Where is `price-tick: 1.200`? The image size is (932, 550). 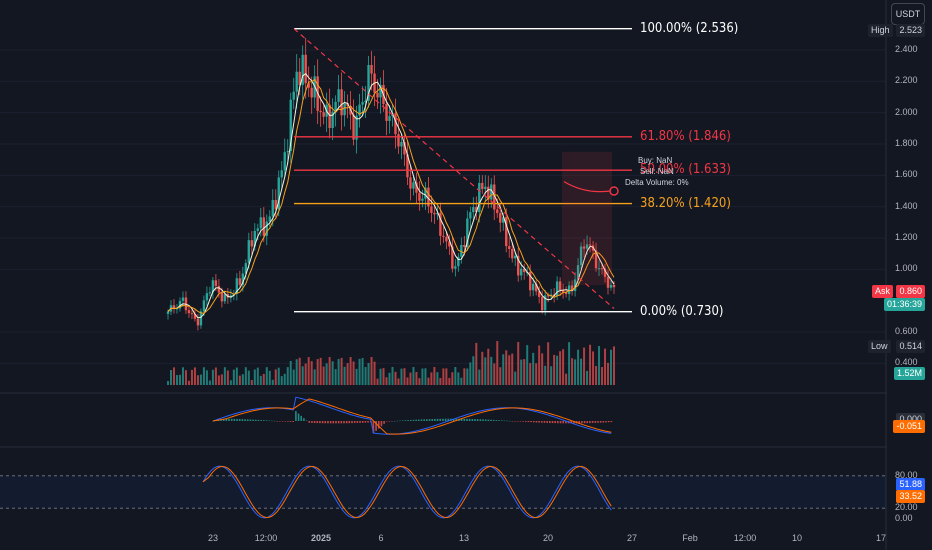 price-tick: 1.200 is located at coordinates (906, 237).